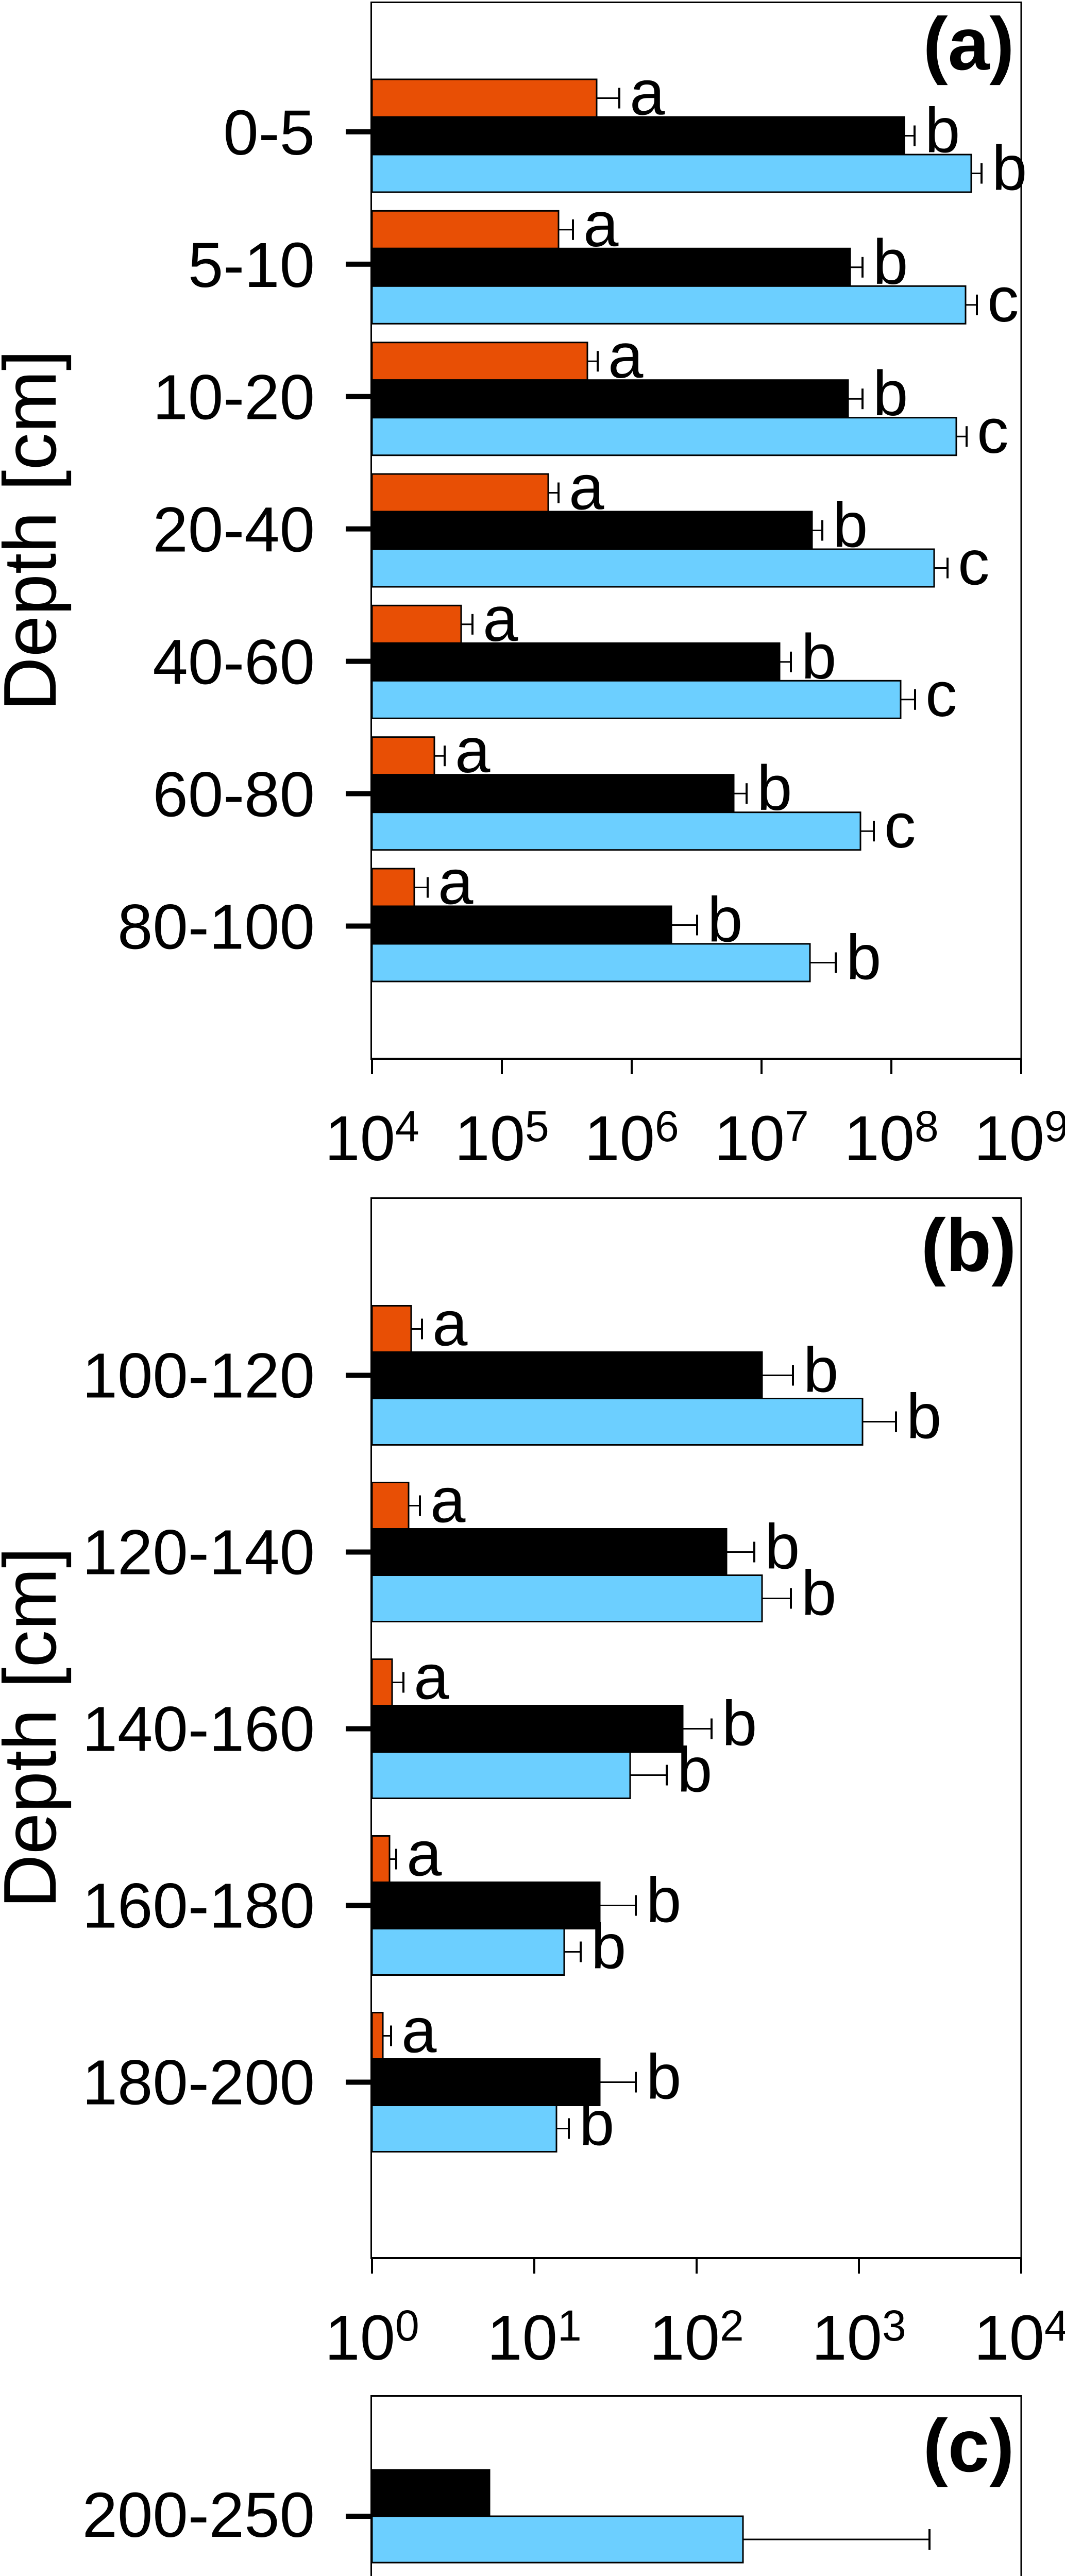  What do you see at coordinates (251, 265) in the screenshot?
I see `svg-text: 5-10` at bounding box center [251, 265].